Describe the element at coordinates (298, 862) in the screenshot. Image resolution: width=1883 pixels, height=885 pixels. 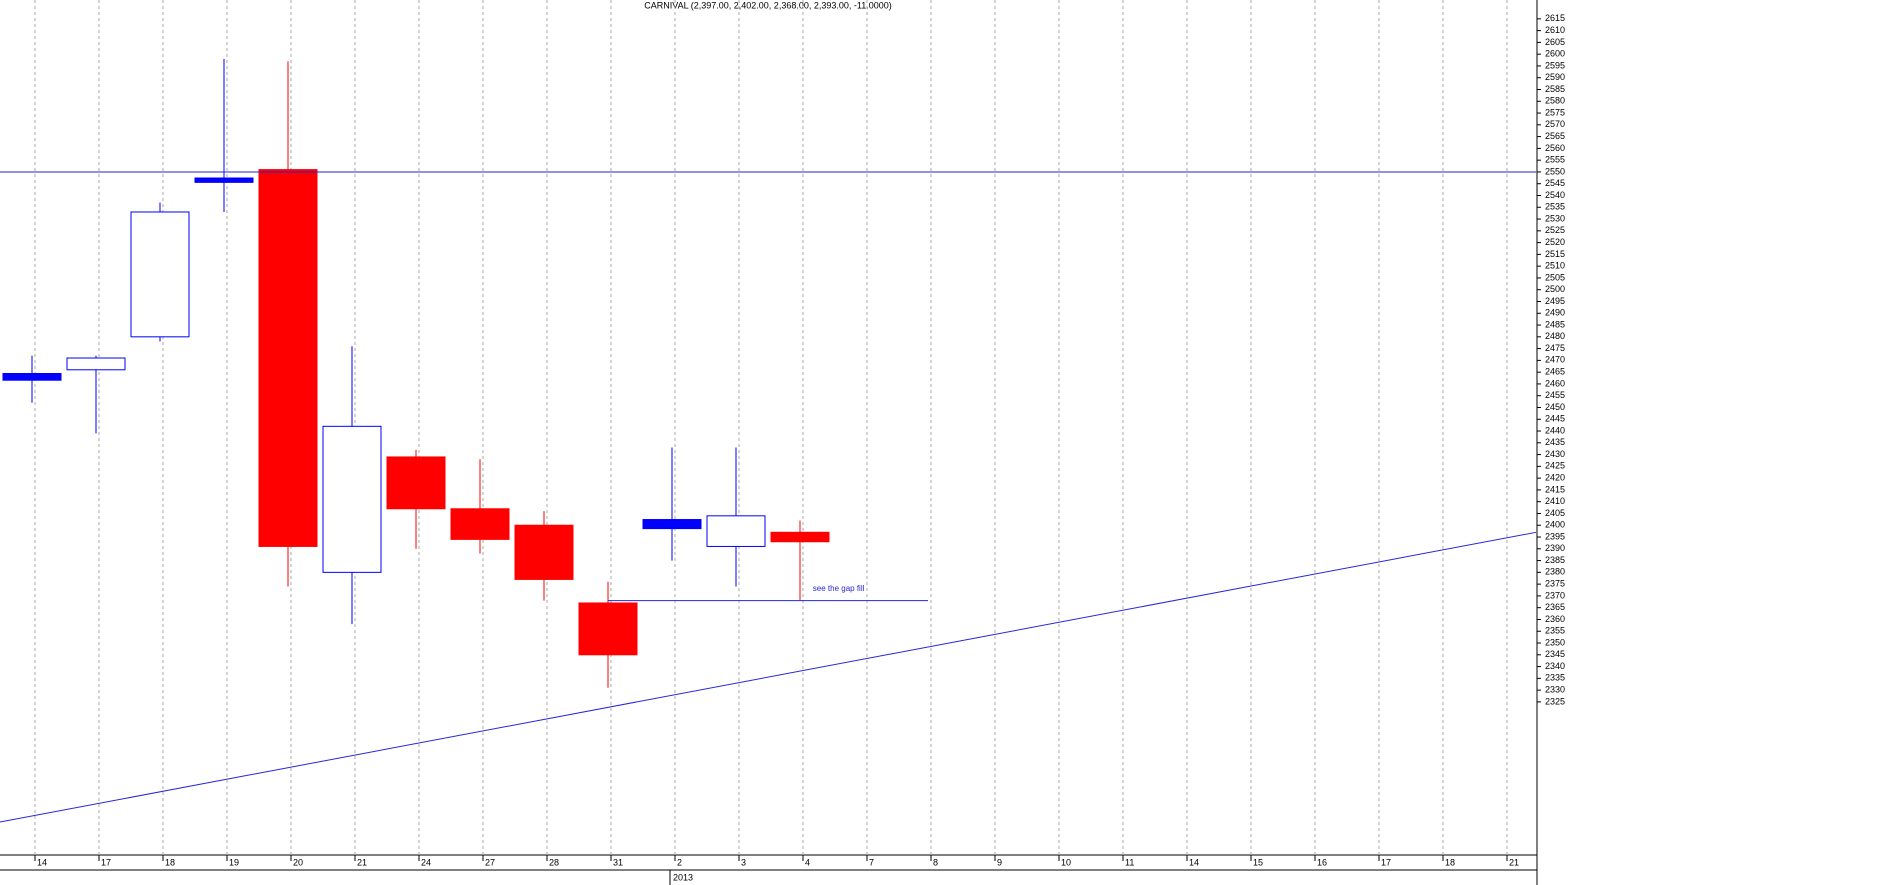
I see `x-tick-label: 20` at that location.